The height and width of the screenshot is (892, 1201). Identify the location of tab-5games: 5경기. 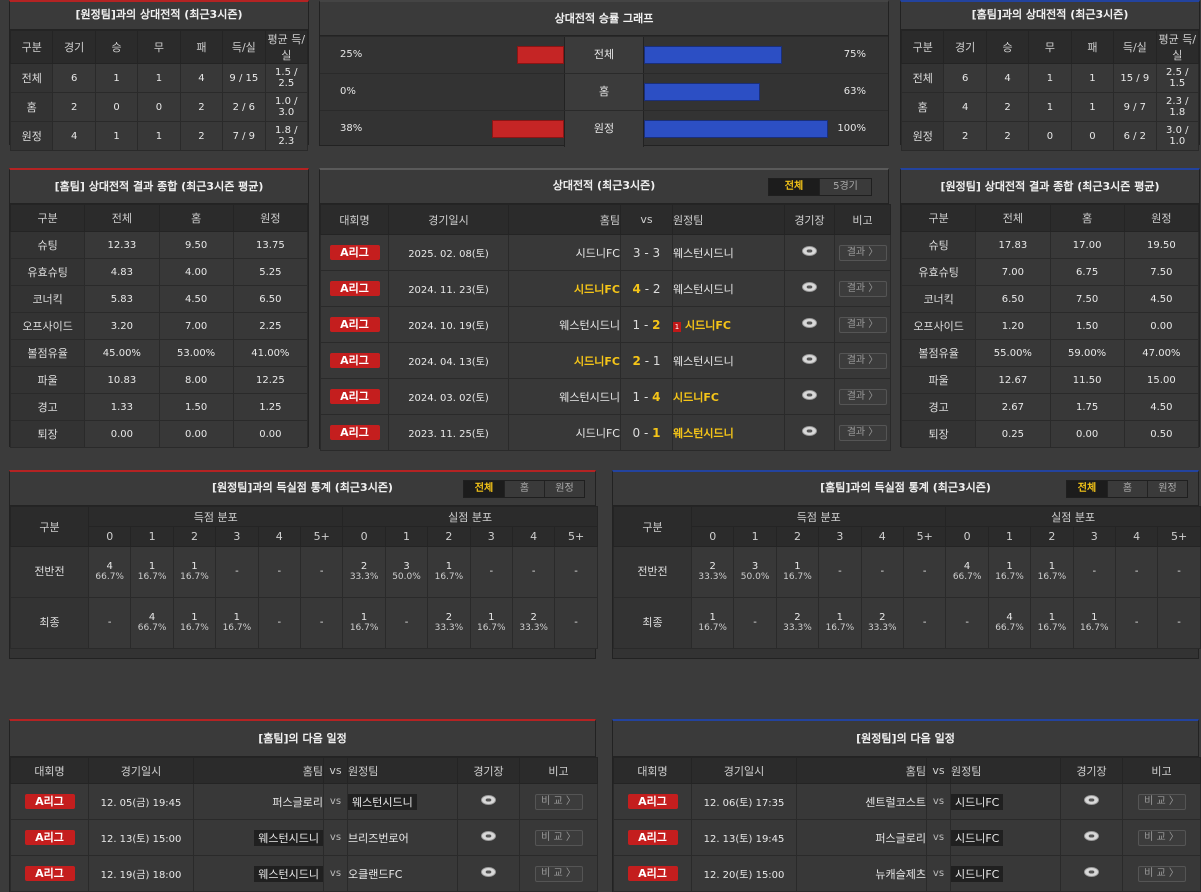
(845, 187).